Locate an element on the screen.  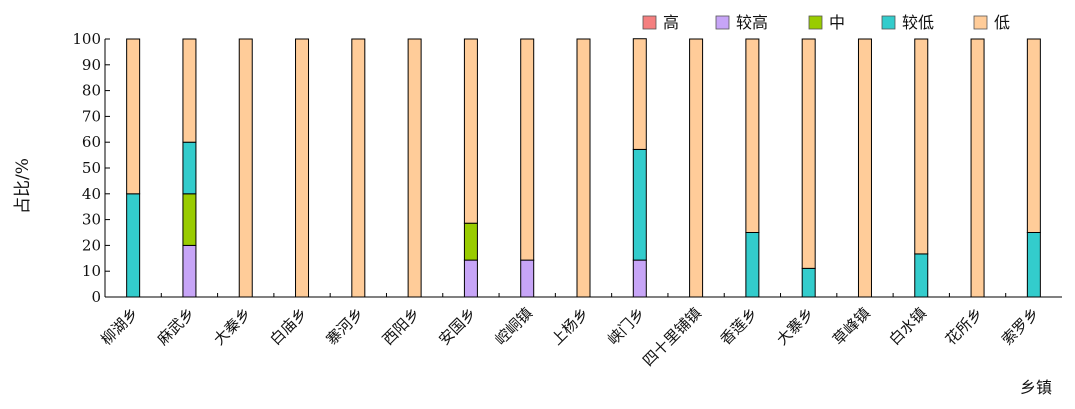
x-tick-label: 香莲乡 is located at coordinates (739, 326).